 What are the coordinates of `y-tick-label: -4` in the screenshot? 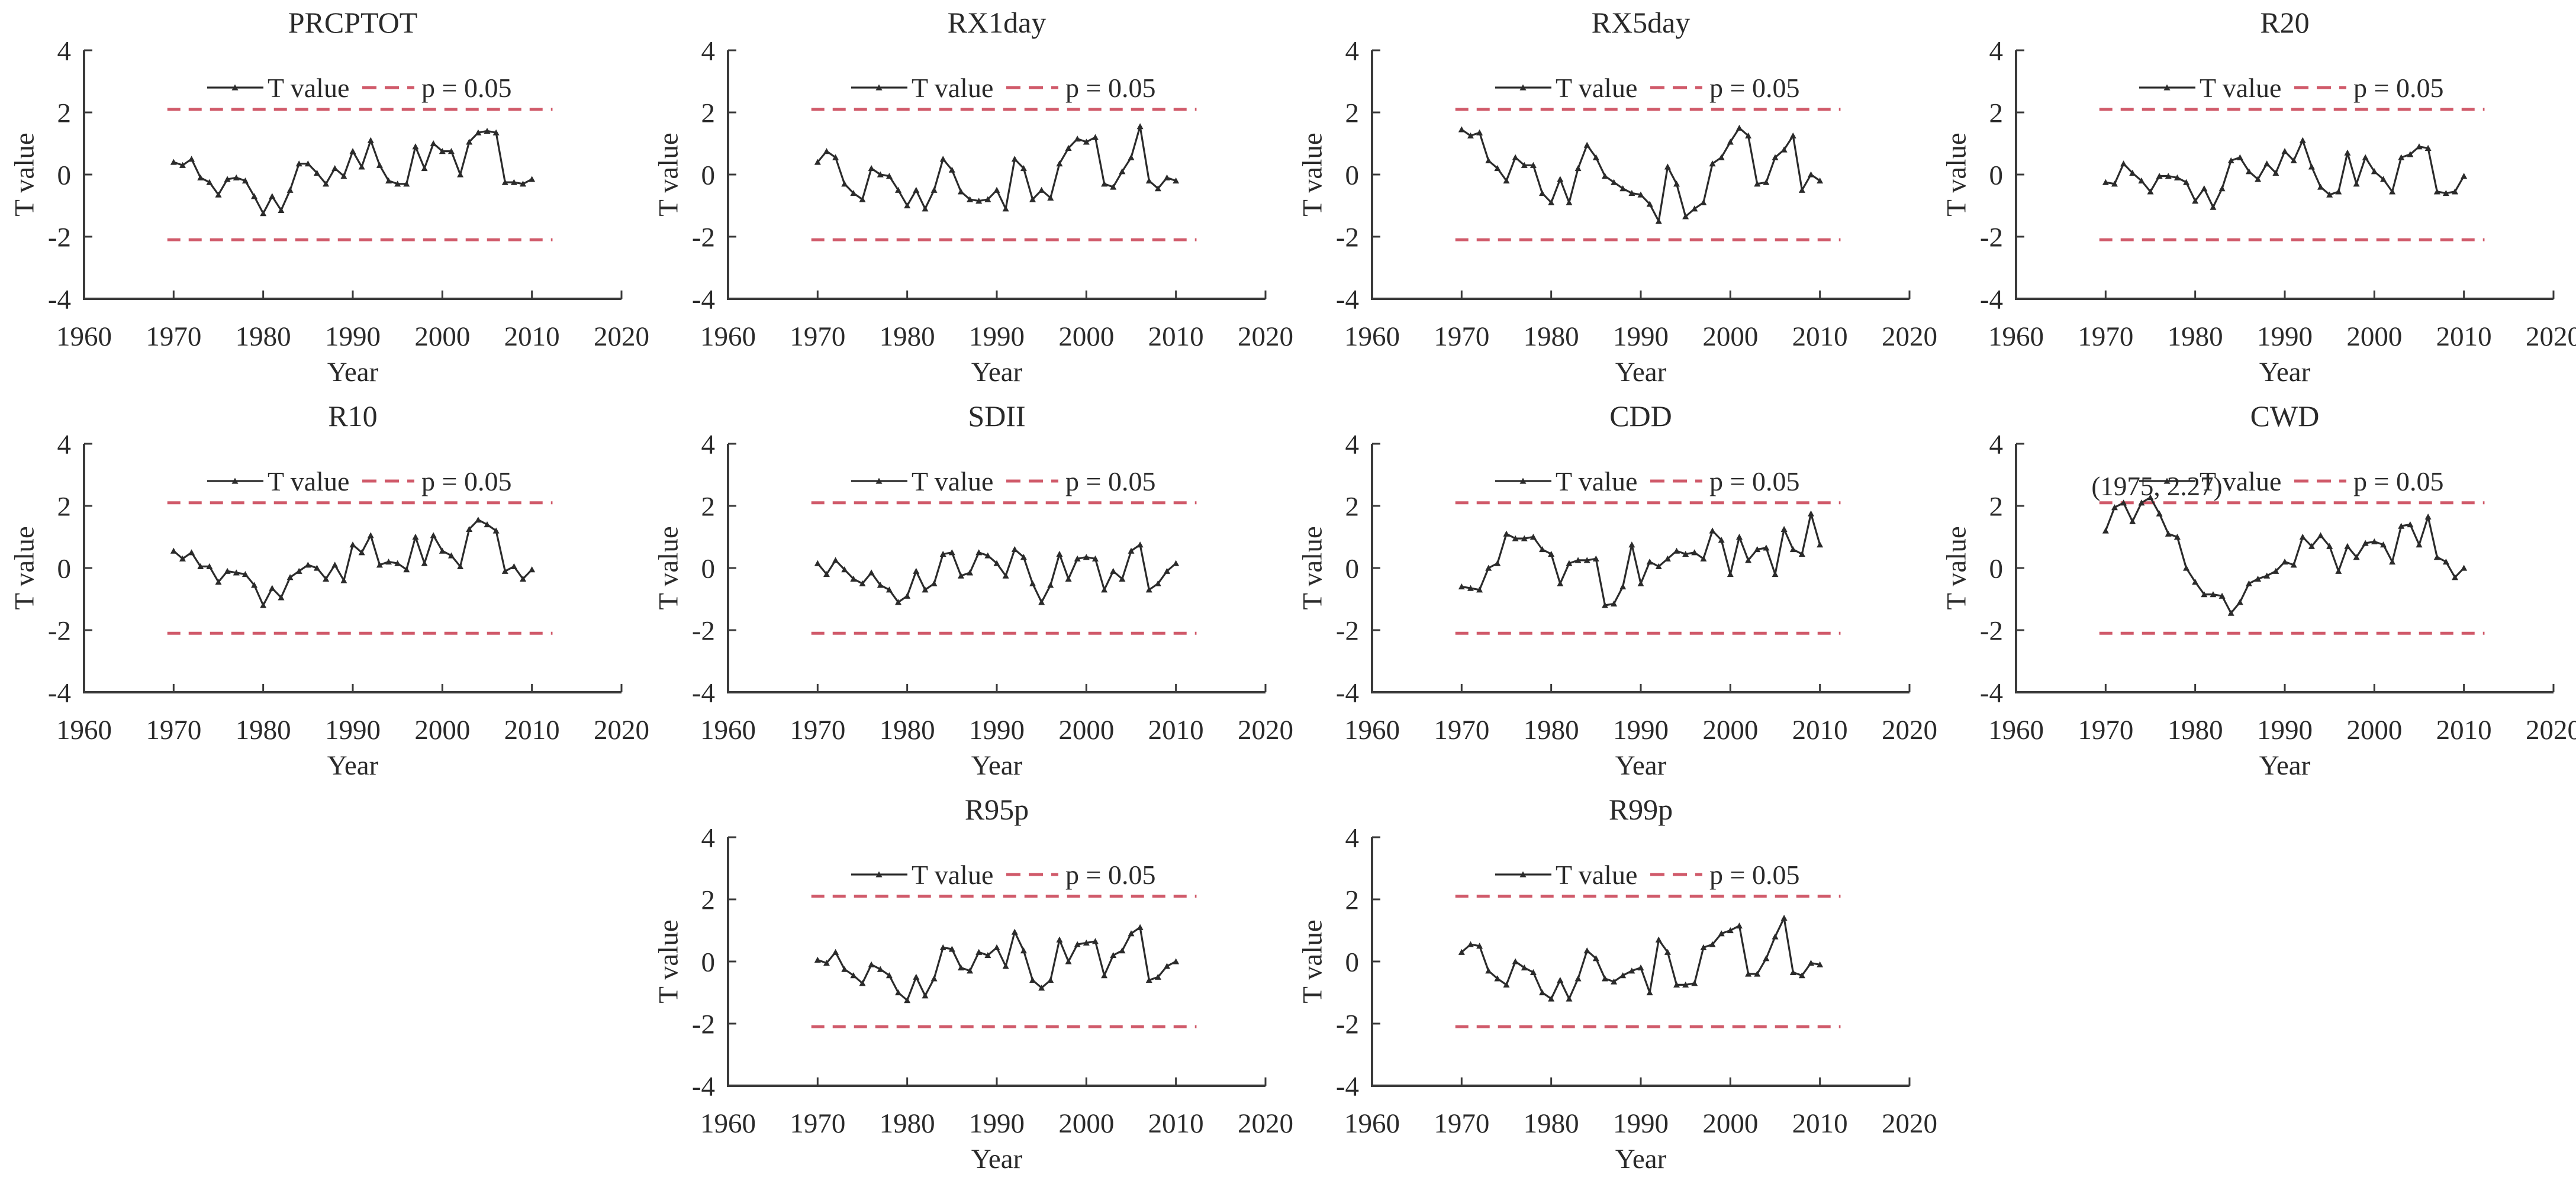 It's located at (1348, 299).